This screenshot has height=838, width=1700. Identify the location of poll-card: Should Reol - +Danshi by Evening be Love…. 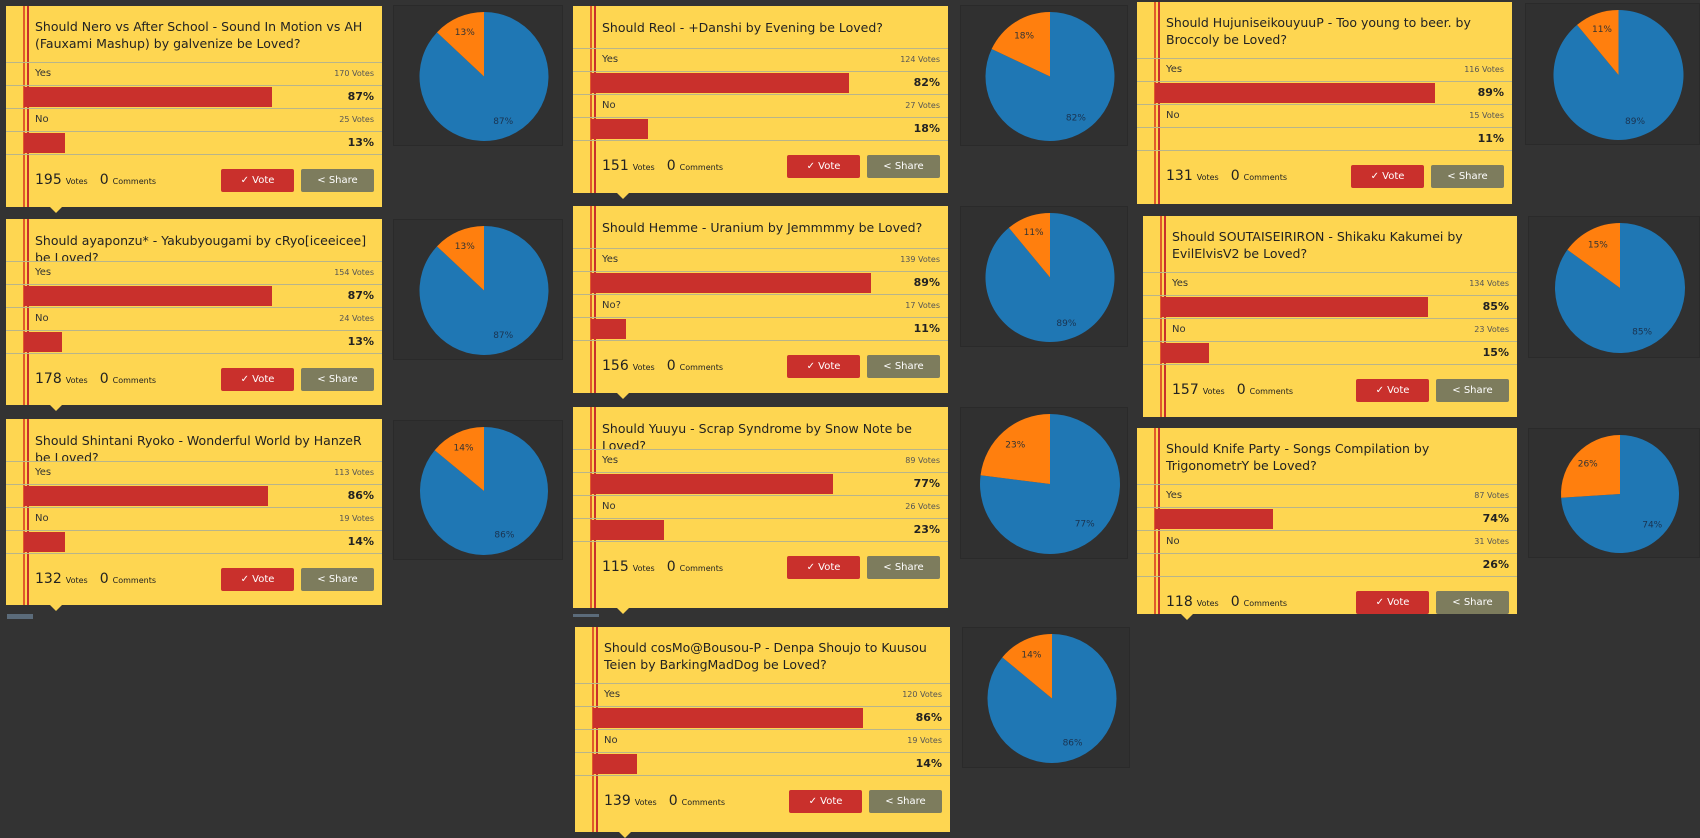
(760, 102).